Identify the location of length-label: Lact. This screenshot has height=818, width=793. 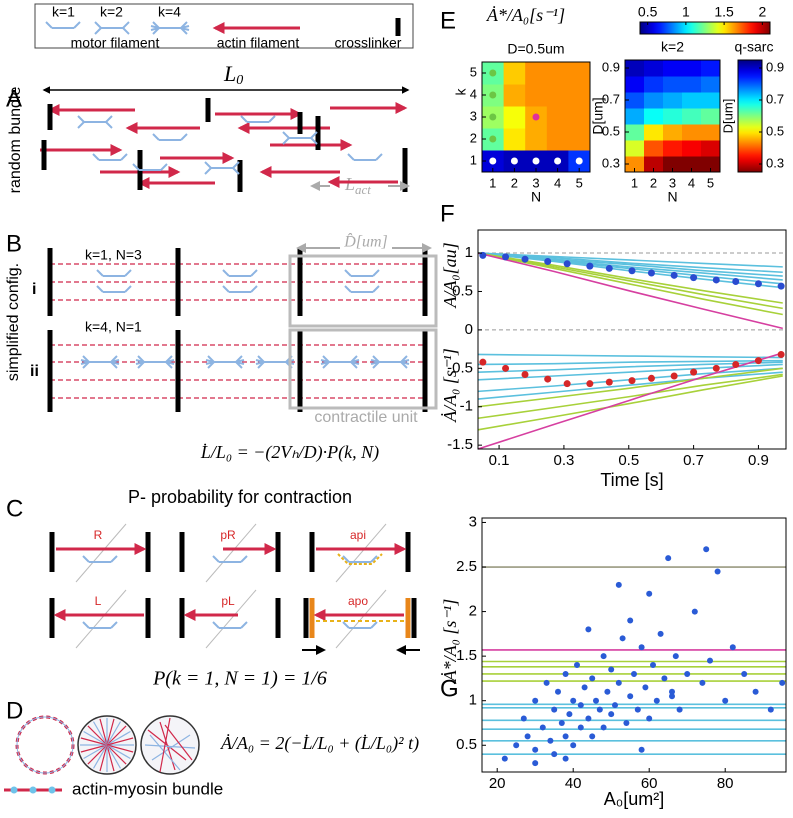
(357, 185).